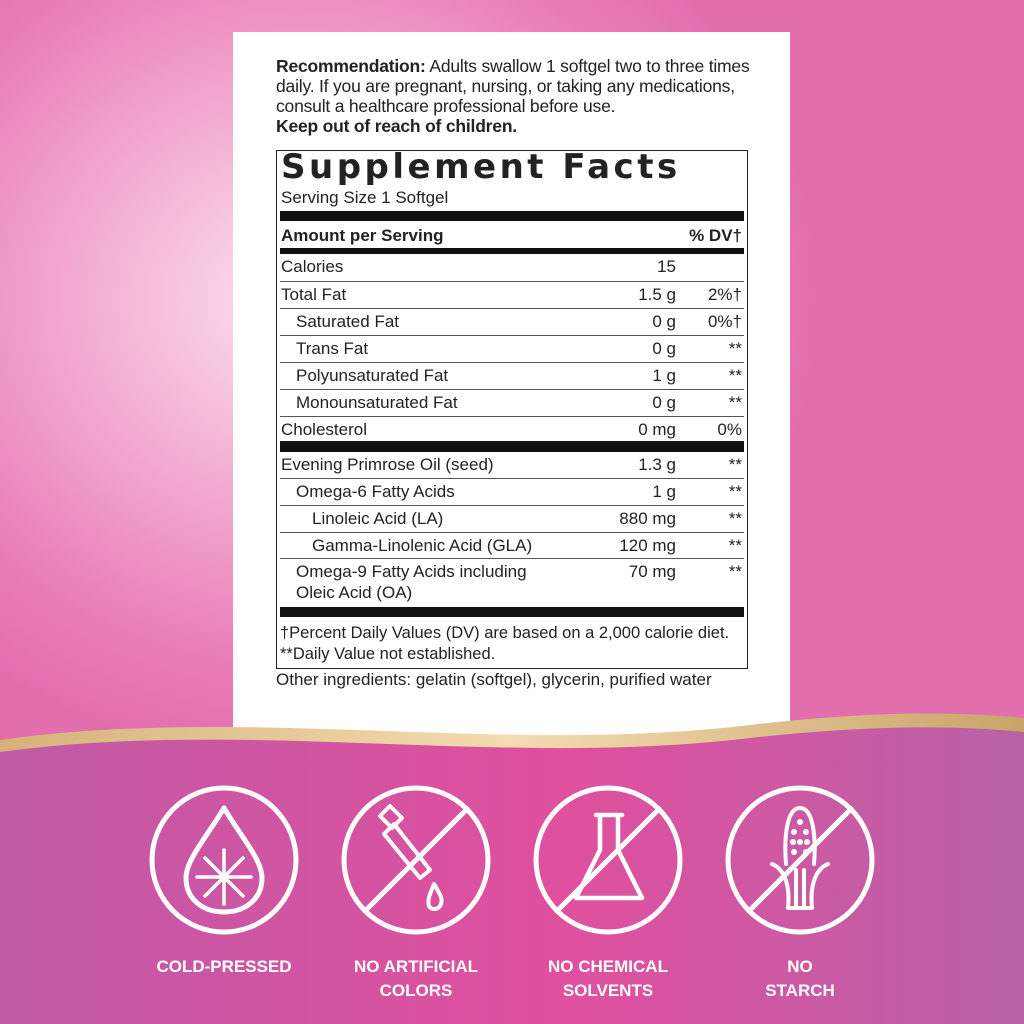 This screenshot has height=1024, width=1024. What do you see at coordinates (375, 491) in the screenshot?
I see `nutrient-name: Omega-6 Fatty Acids` at bounding box center [375, 491].